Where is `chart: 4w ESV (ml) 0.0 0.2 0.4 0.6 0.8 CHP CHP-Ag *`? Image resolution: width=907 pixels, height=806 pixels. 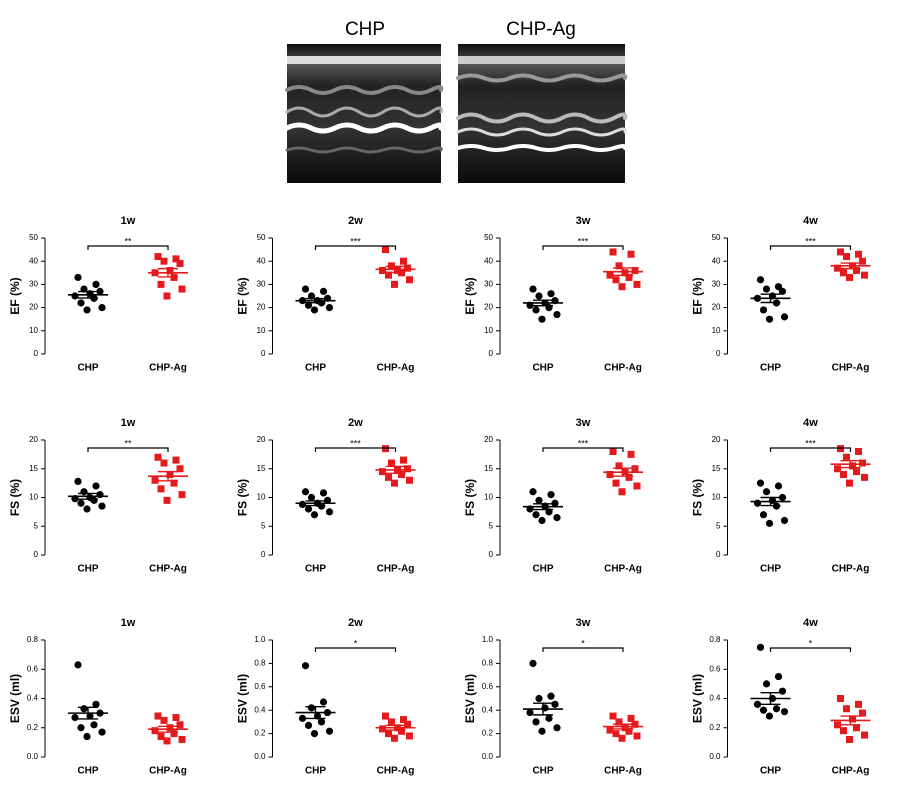 chart: 4w ESV (ml) 0.0 0.2 0.4 0.6 0.8 CHP CHP-Ag * is located at coordinates (781, 697).